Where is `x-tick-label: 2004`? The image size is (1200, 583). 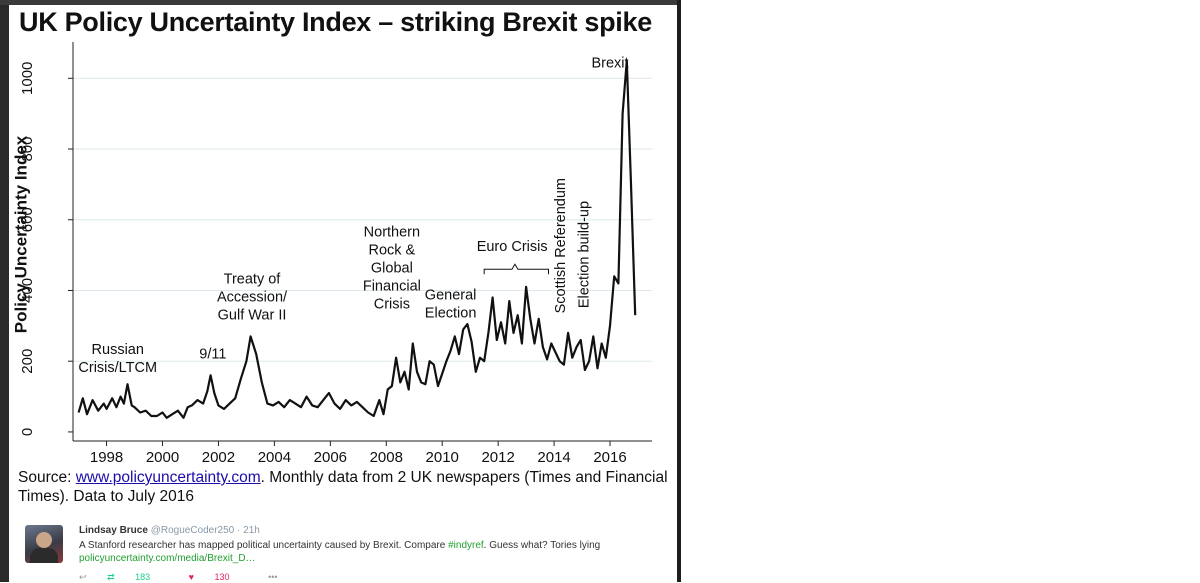 x-tick-label: 2004 is located at coordinates (274, 457).